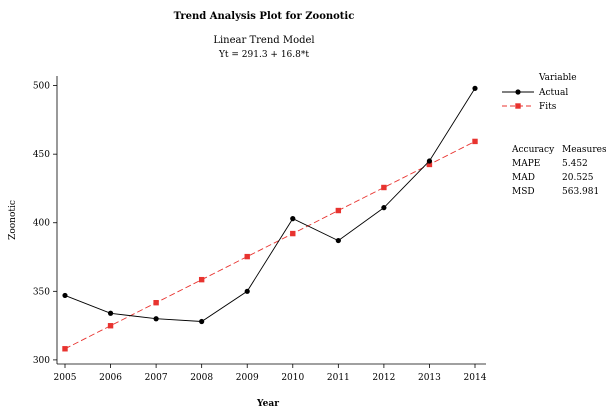 Image resolution: width=606 pixels, height=408 pixels. Describe the element at coordinates (65, 378) in the screenshot. I see `x-tick-label: 2005` at that location.